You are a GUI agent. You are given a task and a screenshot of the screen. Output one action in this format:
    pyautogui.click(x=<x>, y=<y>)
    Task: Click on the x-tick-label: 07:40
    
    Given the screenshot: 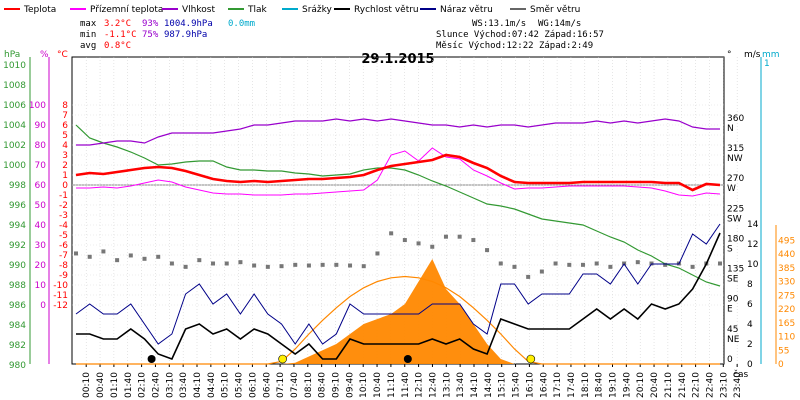 What is the action you would take?
    pyautogui.click(x=295, y=385)
    